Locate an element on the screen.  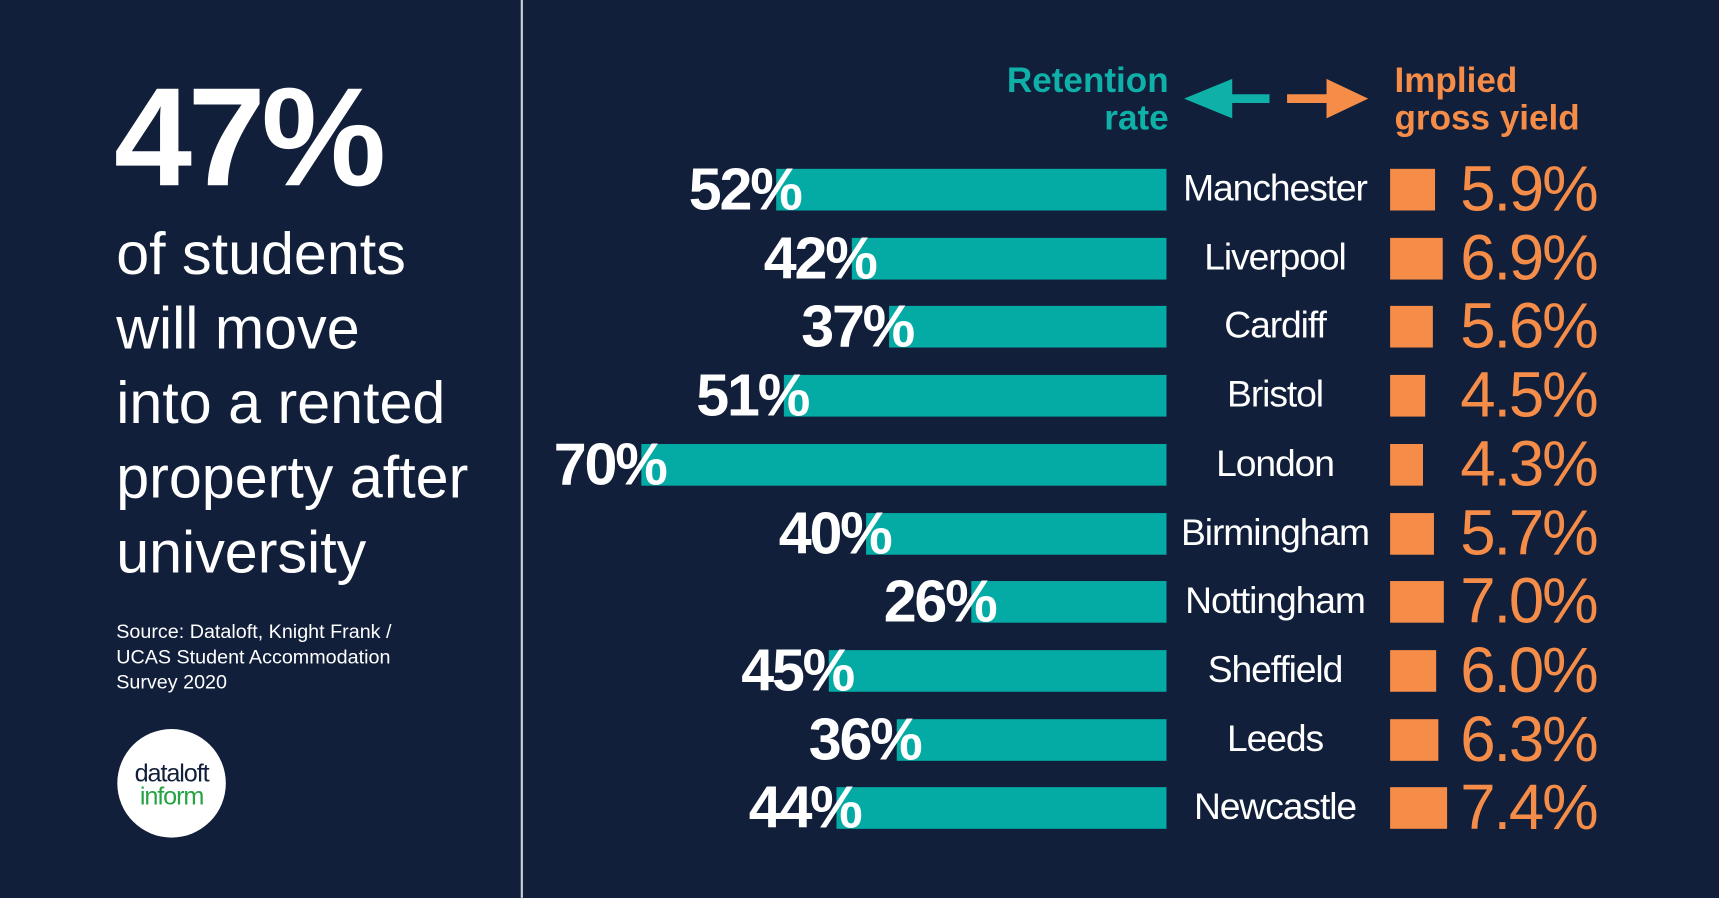
city-label: London is located at coordinates (1275, 463).